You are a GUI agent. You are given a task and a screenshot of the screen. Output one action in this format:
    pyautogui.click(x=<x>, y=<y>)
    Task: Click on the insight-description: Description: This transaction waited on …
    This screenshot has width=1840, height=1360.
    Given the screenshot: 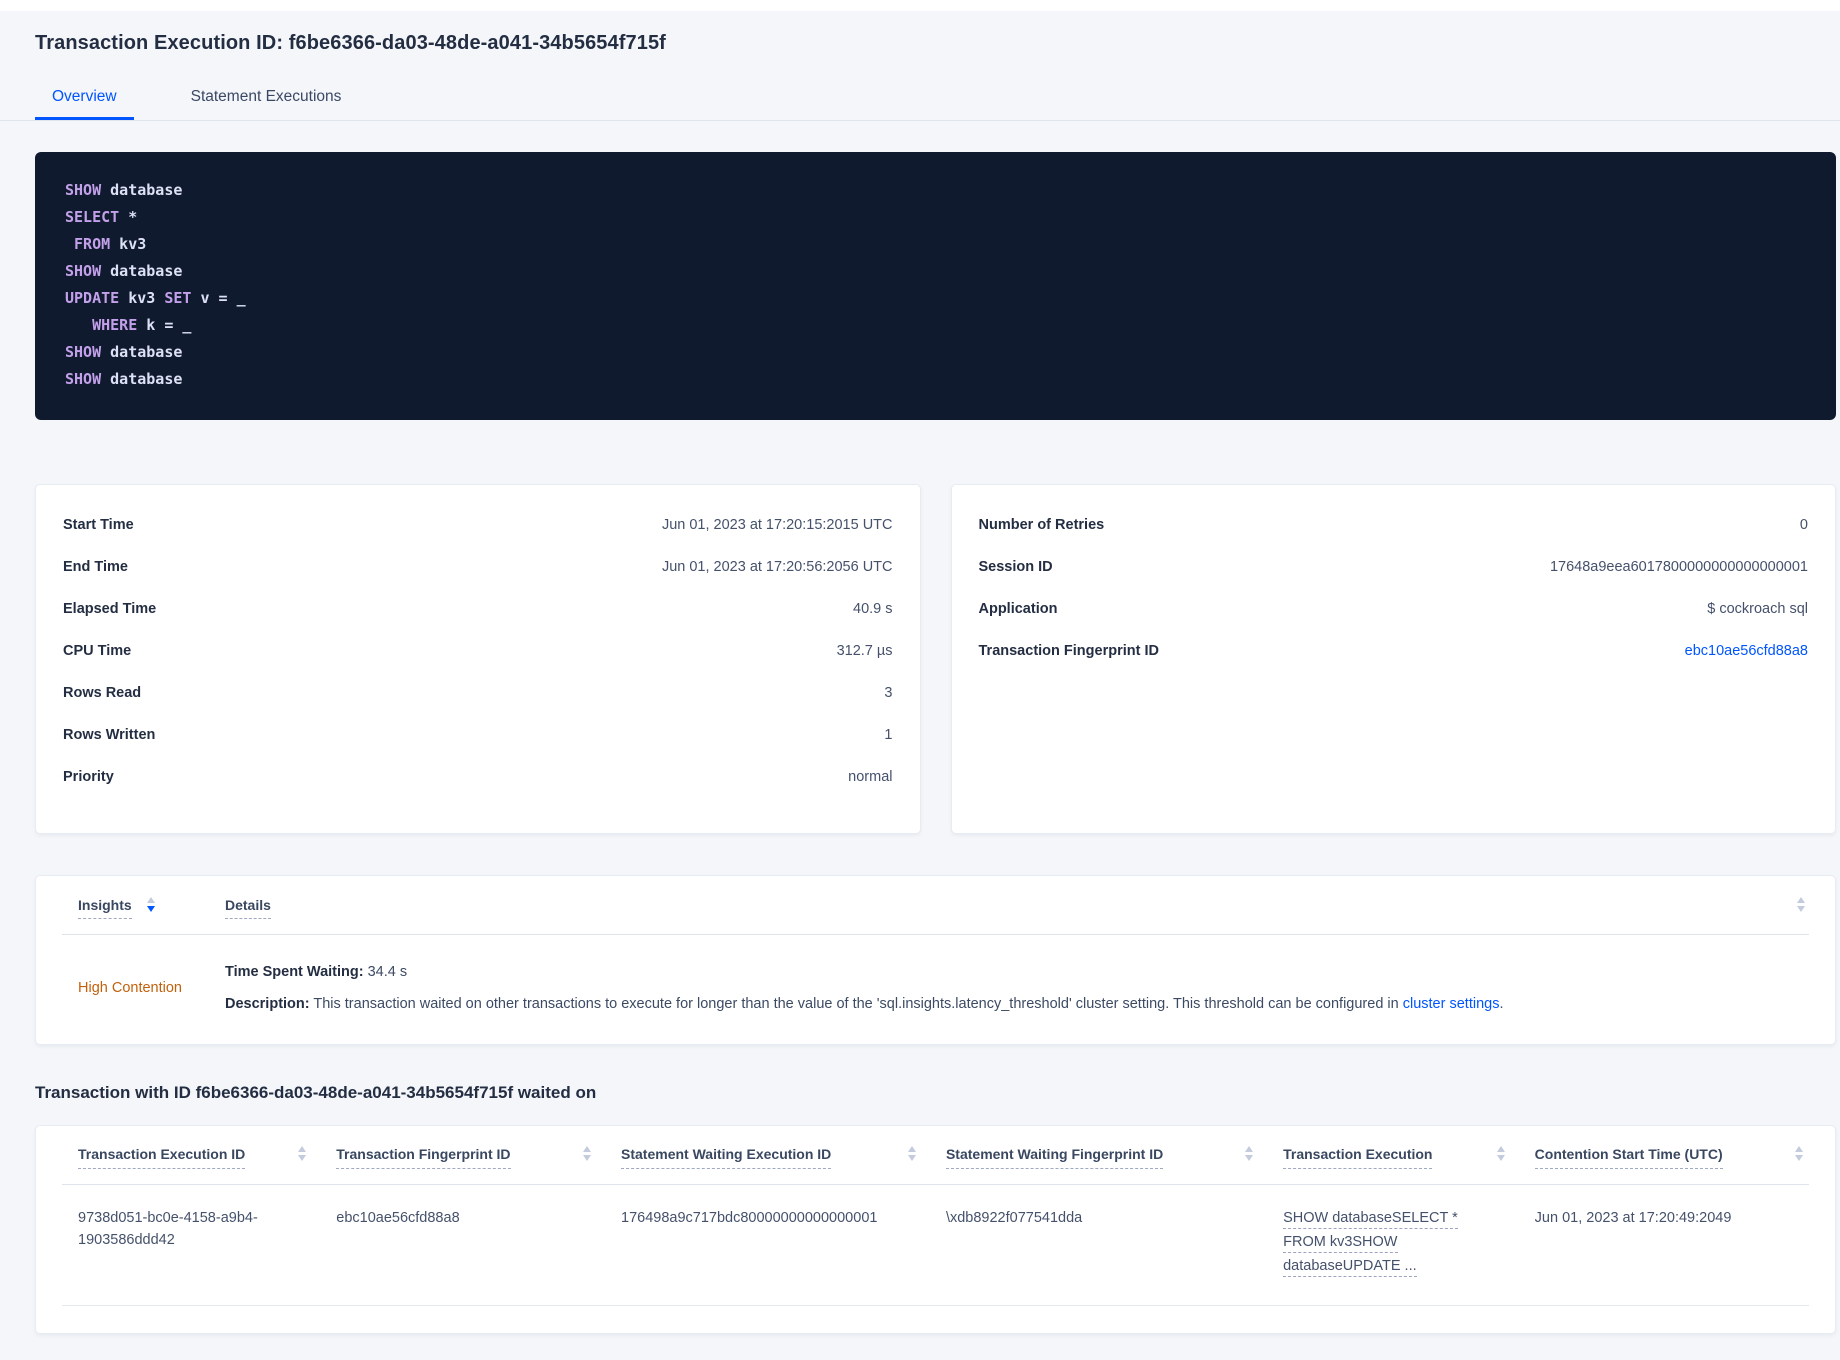 What is the action you would take?
    pyautogui.click(x=1015, y=1004)
    